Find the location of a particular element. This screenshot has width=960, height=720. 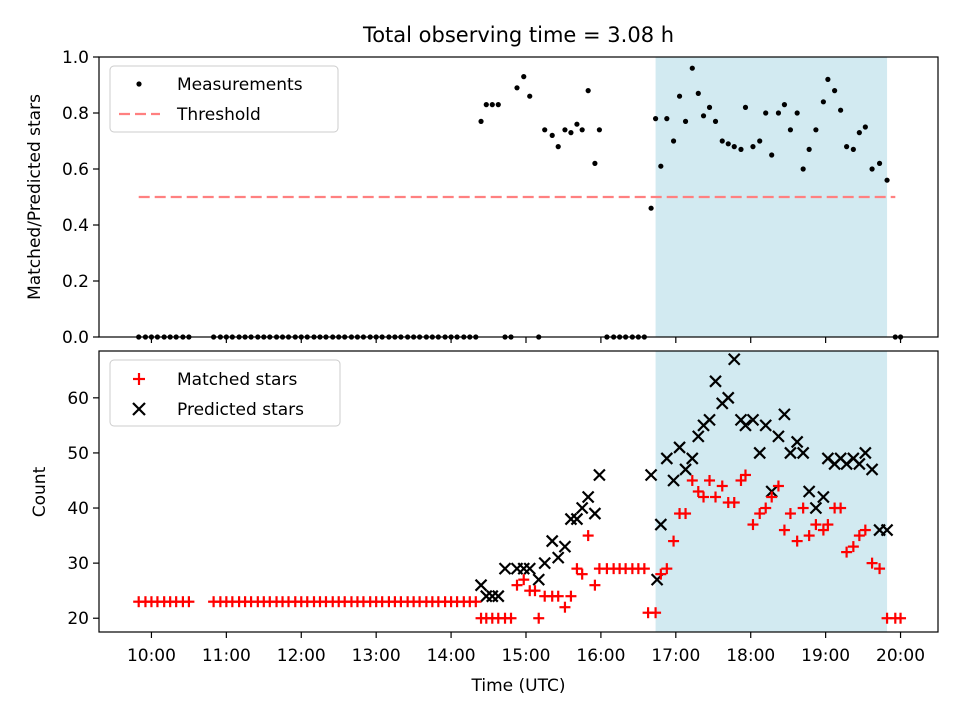

legend-predicted-label: Predicted stars is located at coordinates (240, 410).